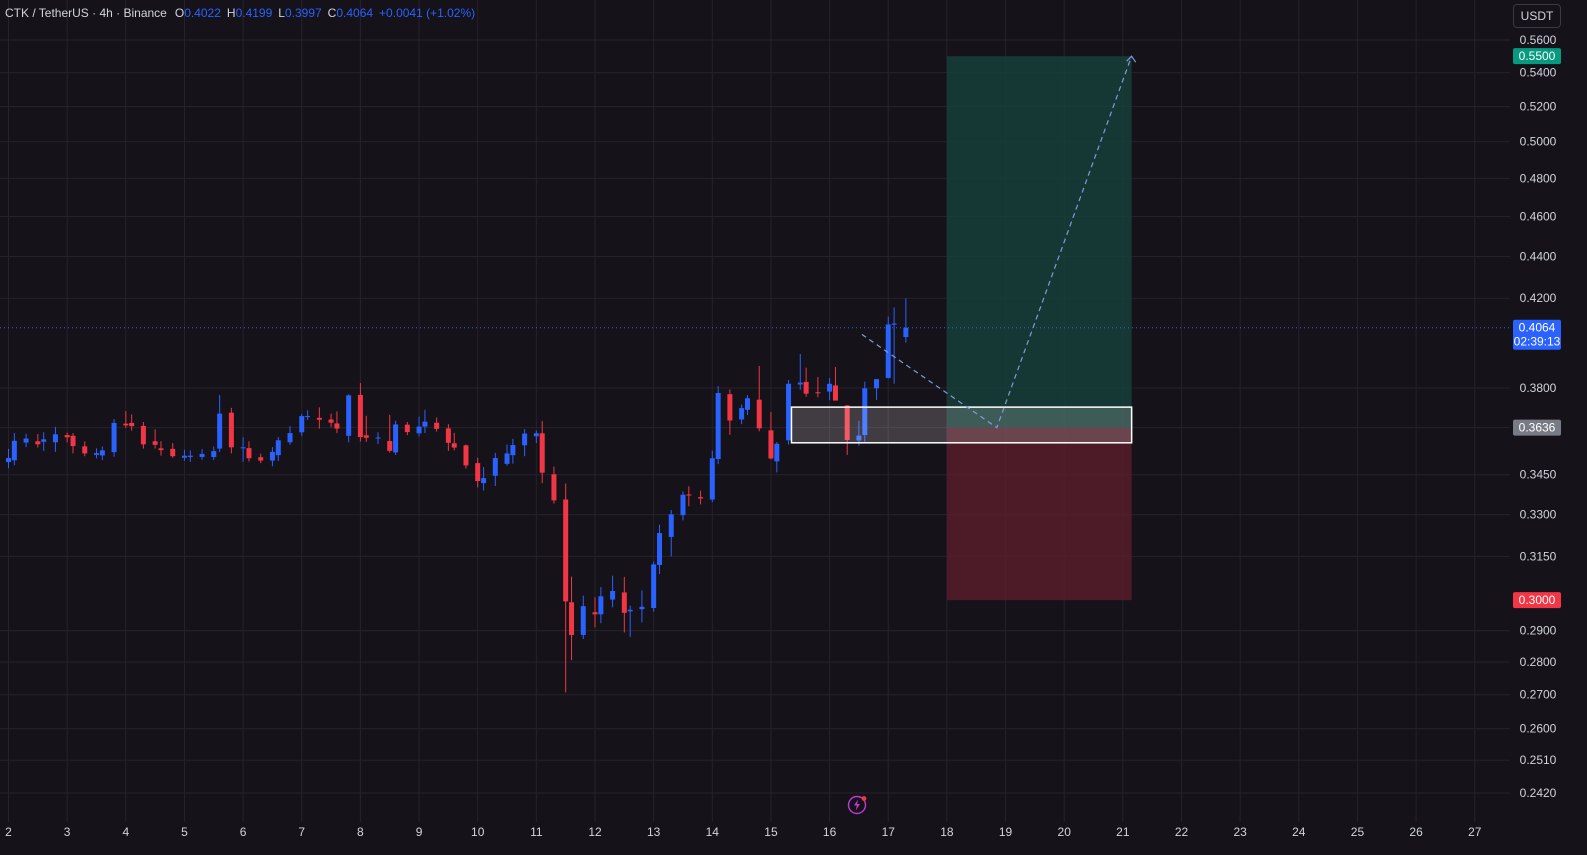  What do you see at coordinates (1039, 514) in the screenshot?
I see `stop-zone` at bounding box center [1039, 514].